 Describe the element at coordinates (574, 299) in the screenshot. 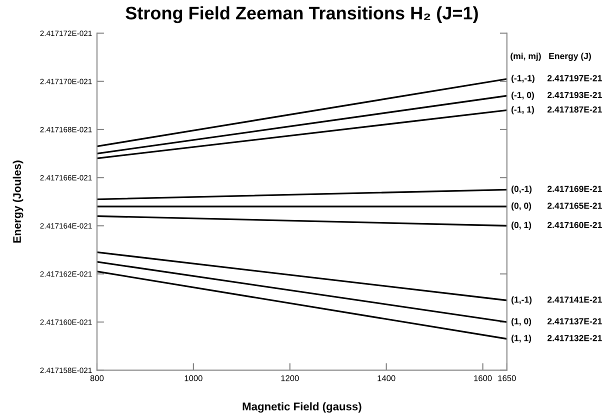

I see `text: 2.417141E-21` at that location.